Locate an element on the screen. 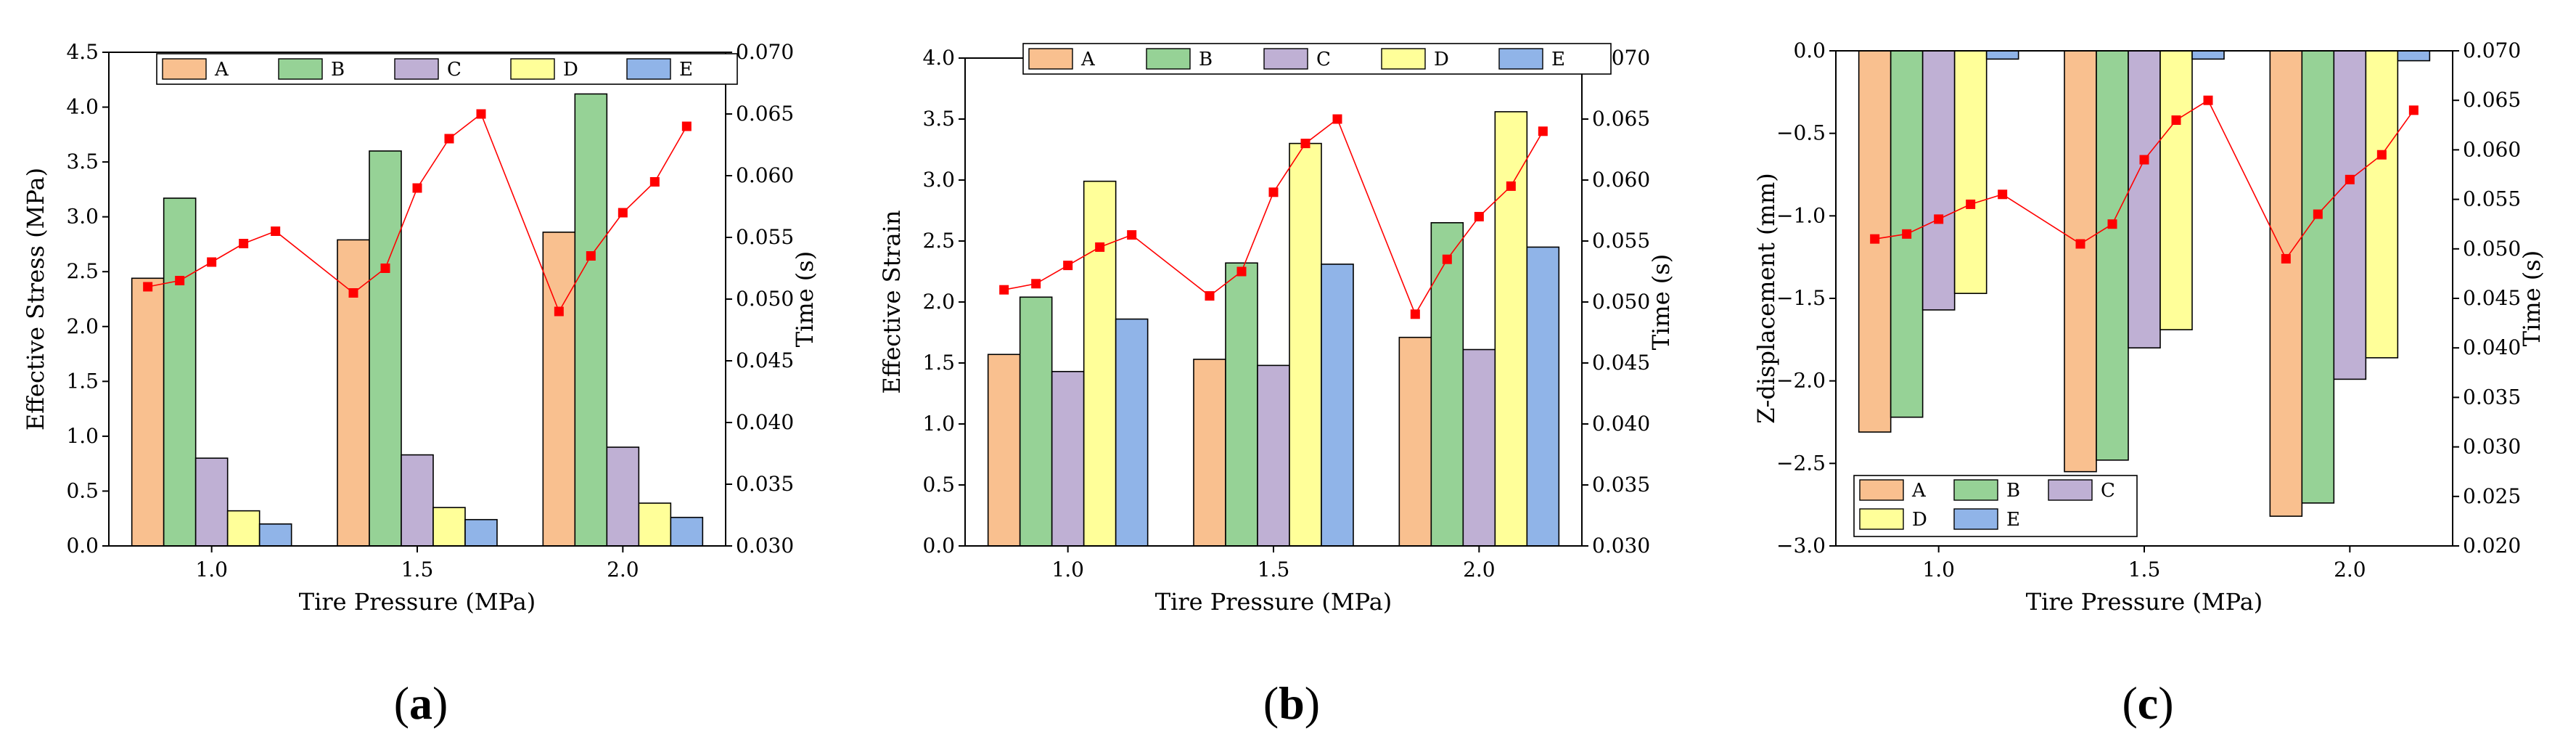 This screenshot has height=755, width=2576. y-tick-label: 0.5 is located at coordinates (82, 490).